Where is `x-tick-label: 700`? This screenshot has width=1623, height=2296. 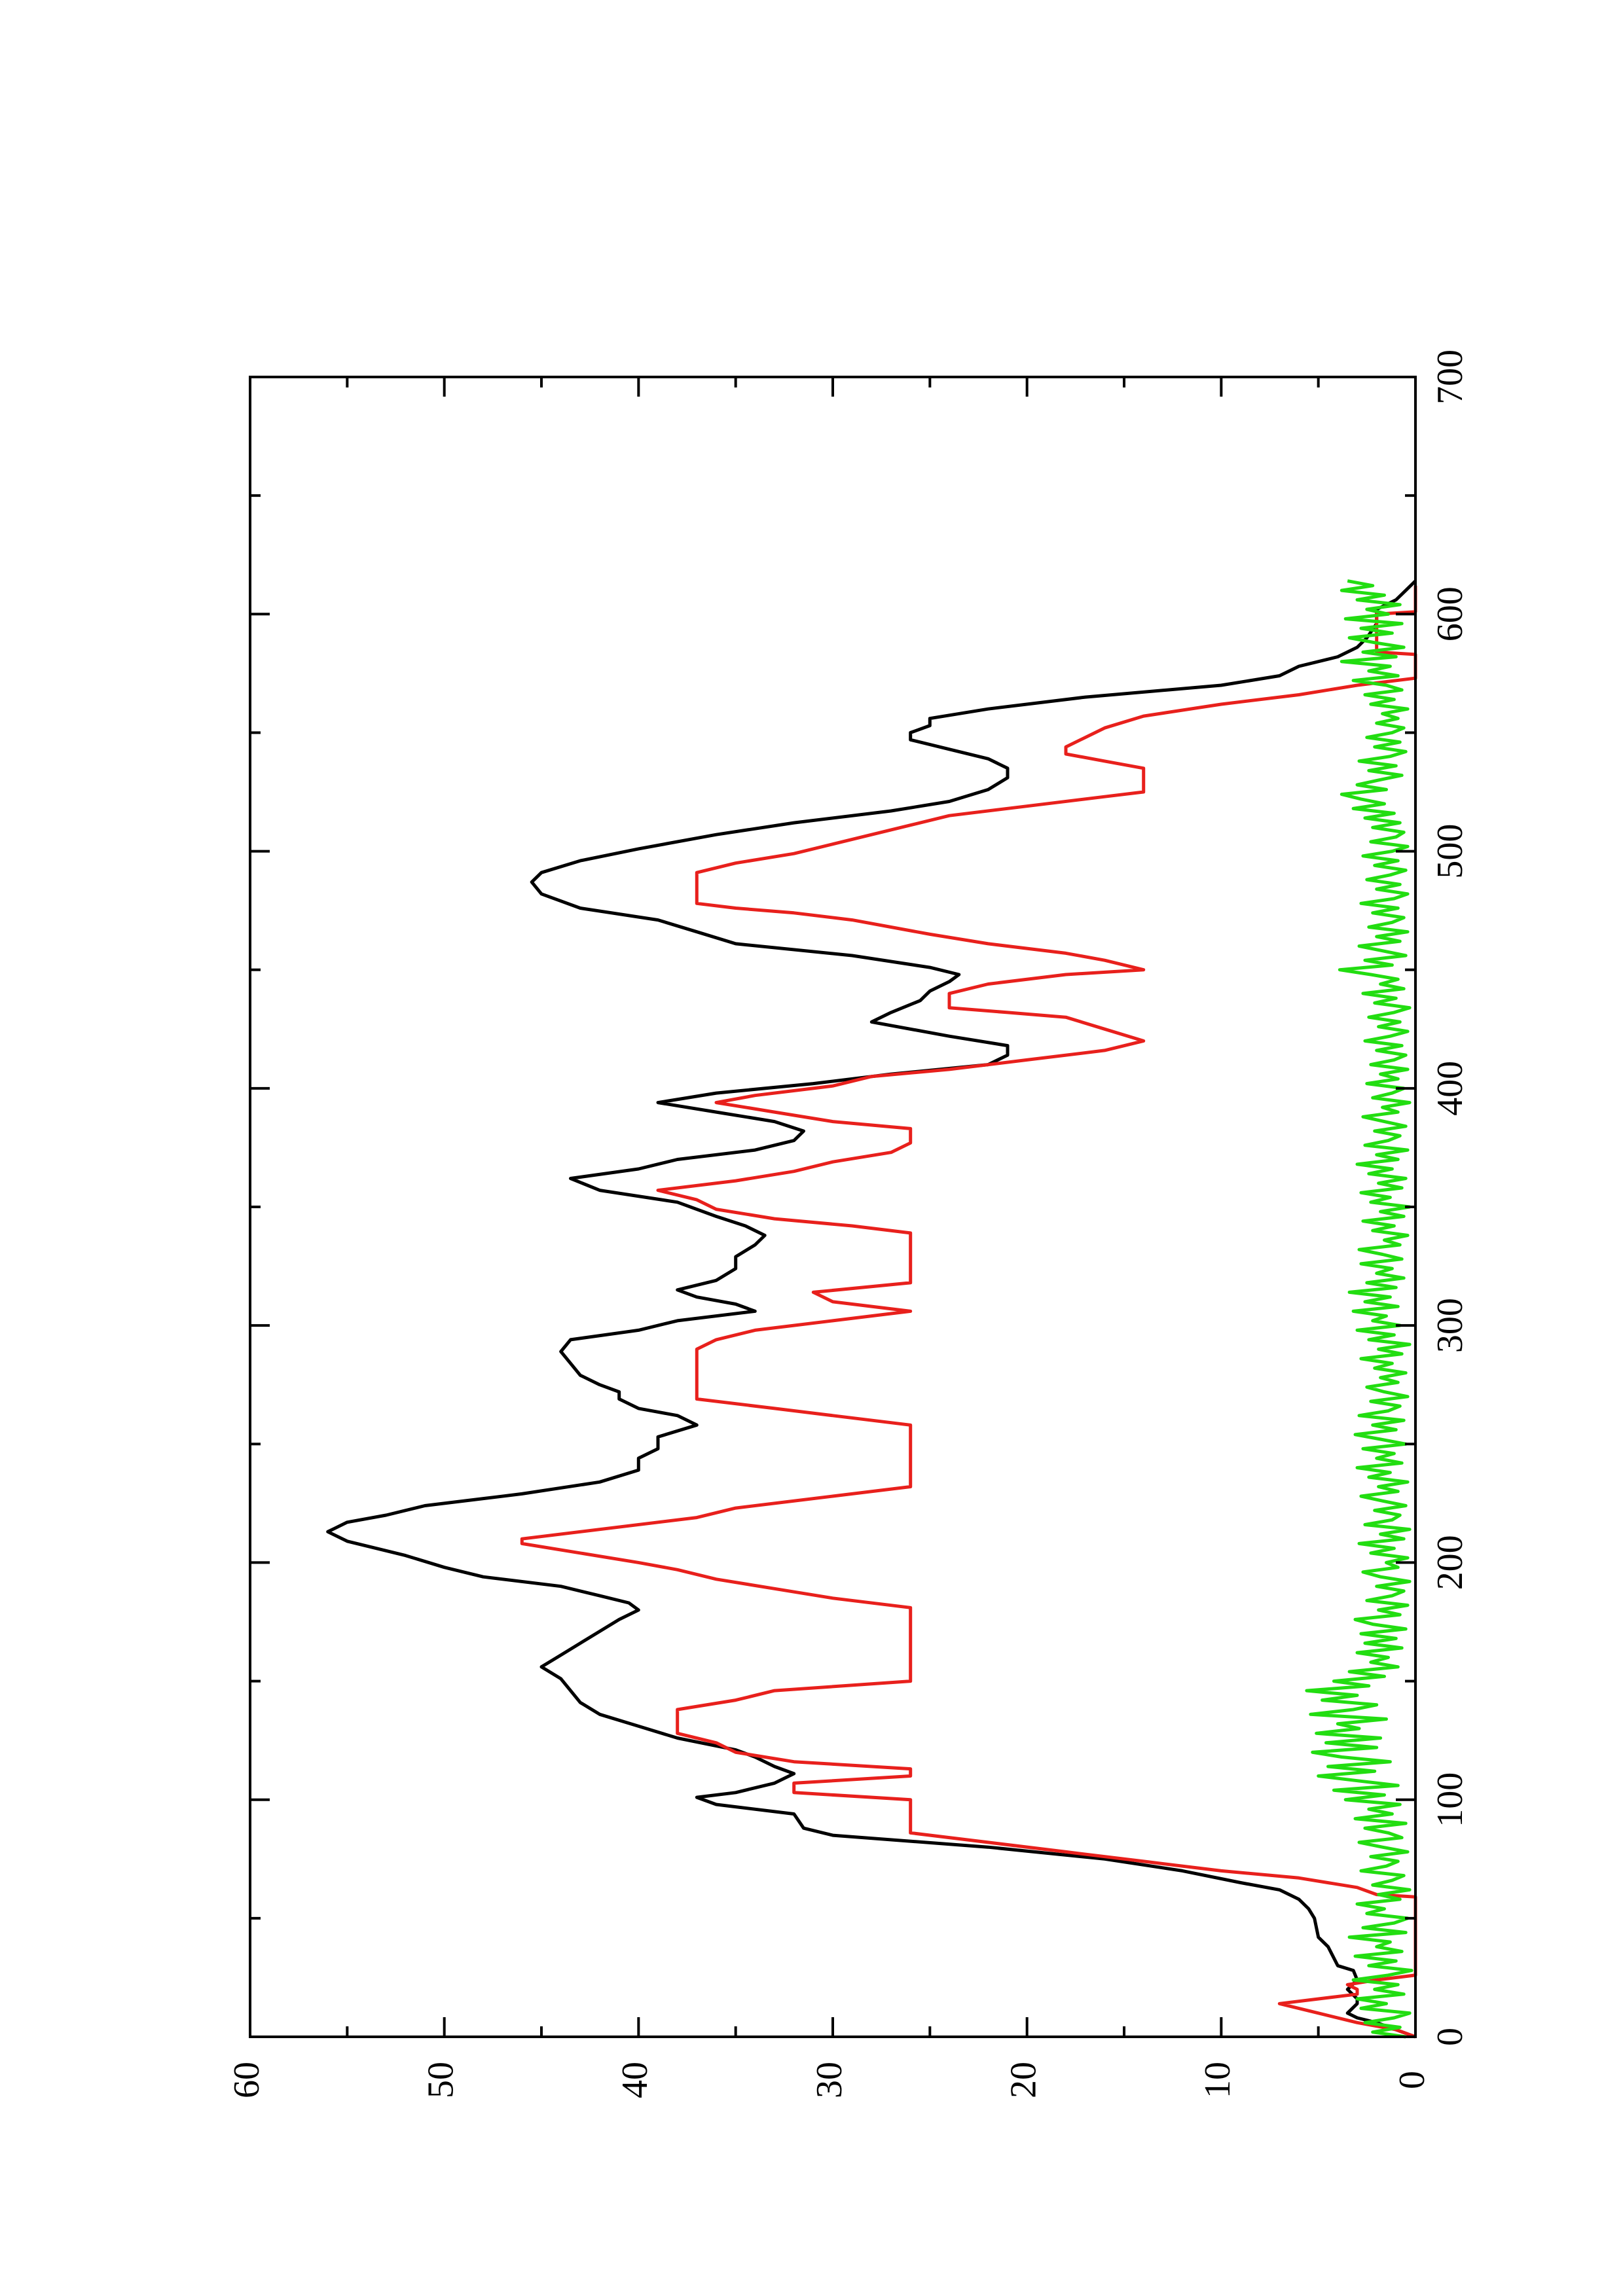
x-tick-label: 700 is located at coordinates (1450, 377).